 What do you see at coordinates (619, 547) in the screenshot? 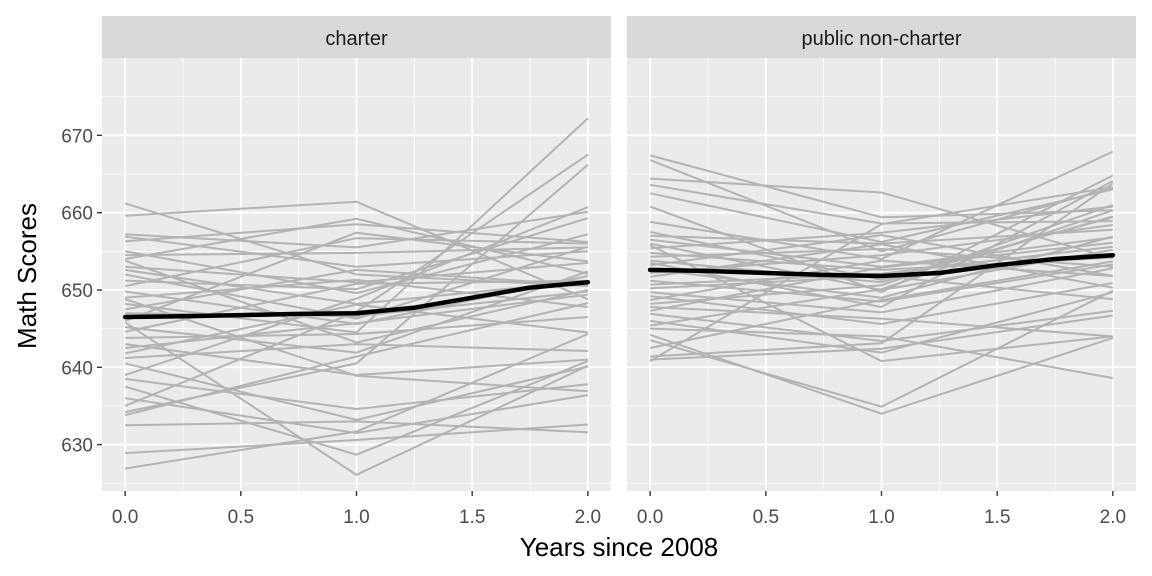
I see `x-axis-title: Years since 2008` at bounding box center [619, 547].